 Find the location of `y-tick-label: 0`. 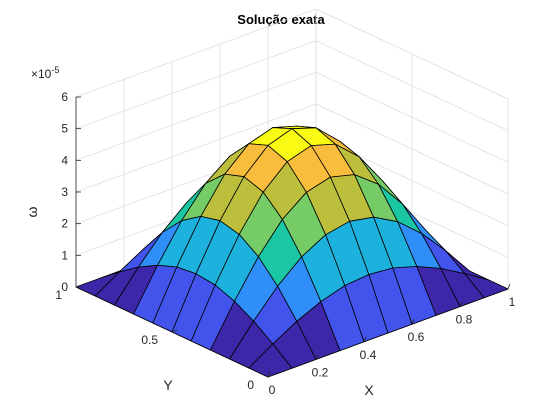

y-tick-label: 0 is located at coordinates (250, 385).